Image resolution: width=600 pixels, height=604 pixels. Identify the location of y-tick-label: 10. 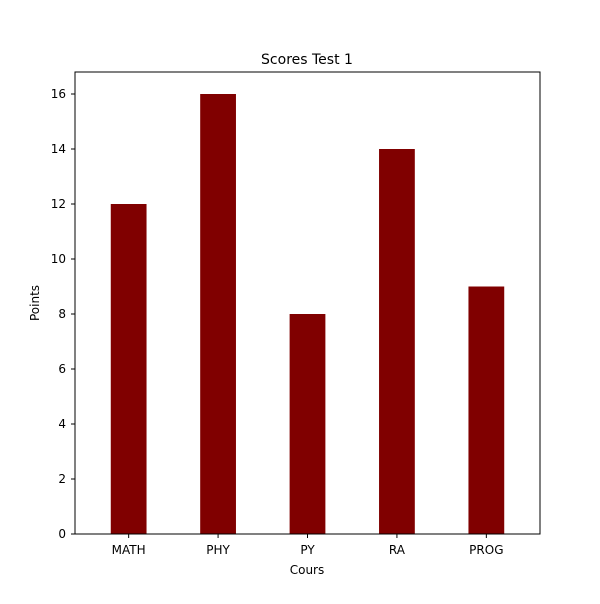
(58, 259).